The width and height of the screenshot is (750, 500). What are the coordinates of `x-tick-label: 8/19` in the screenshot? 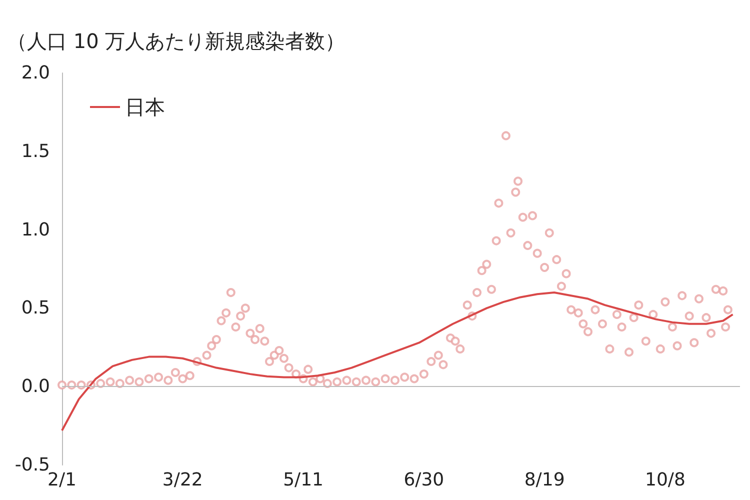 It's located at (544, 480).